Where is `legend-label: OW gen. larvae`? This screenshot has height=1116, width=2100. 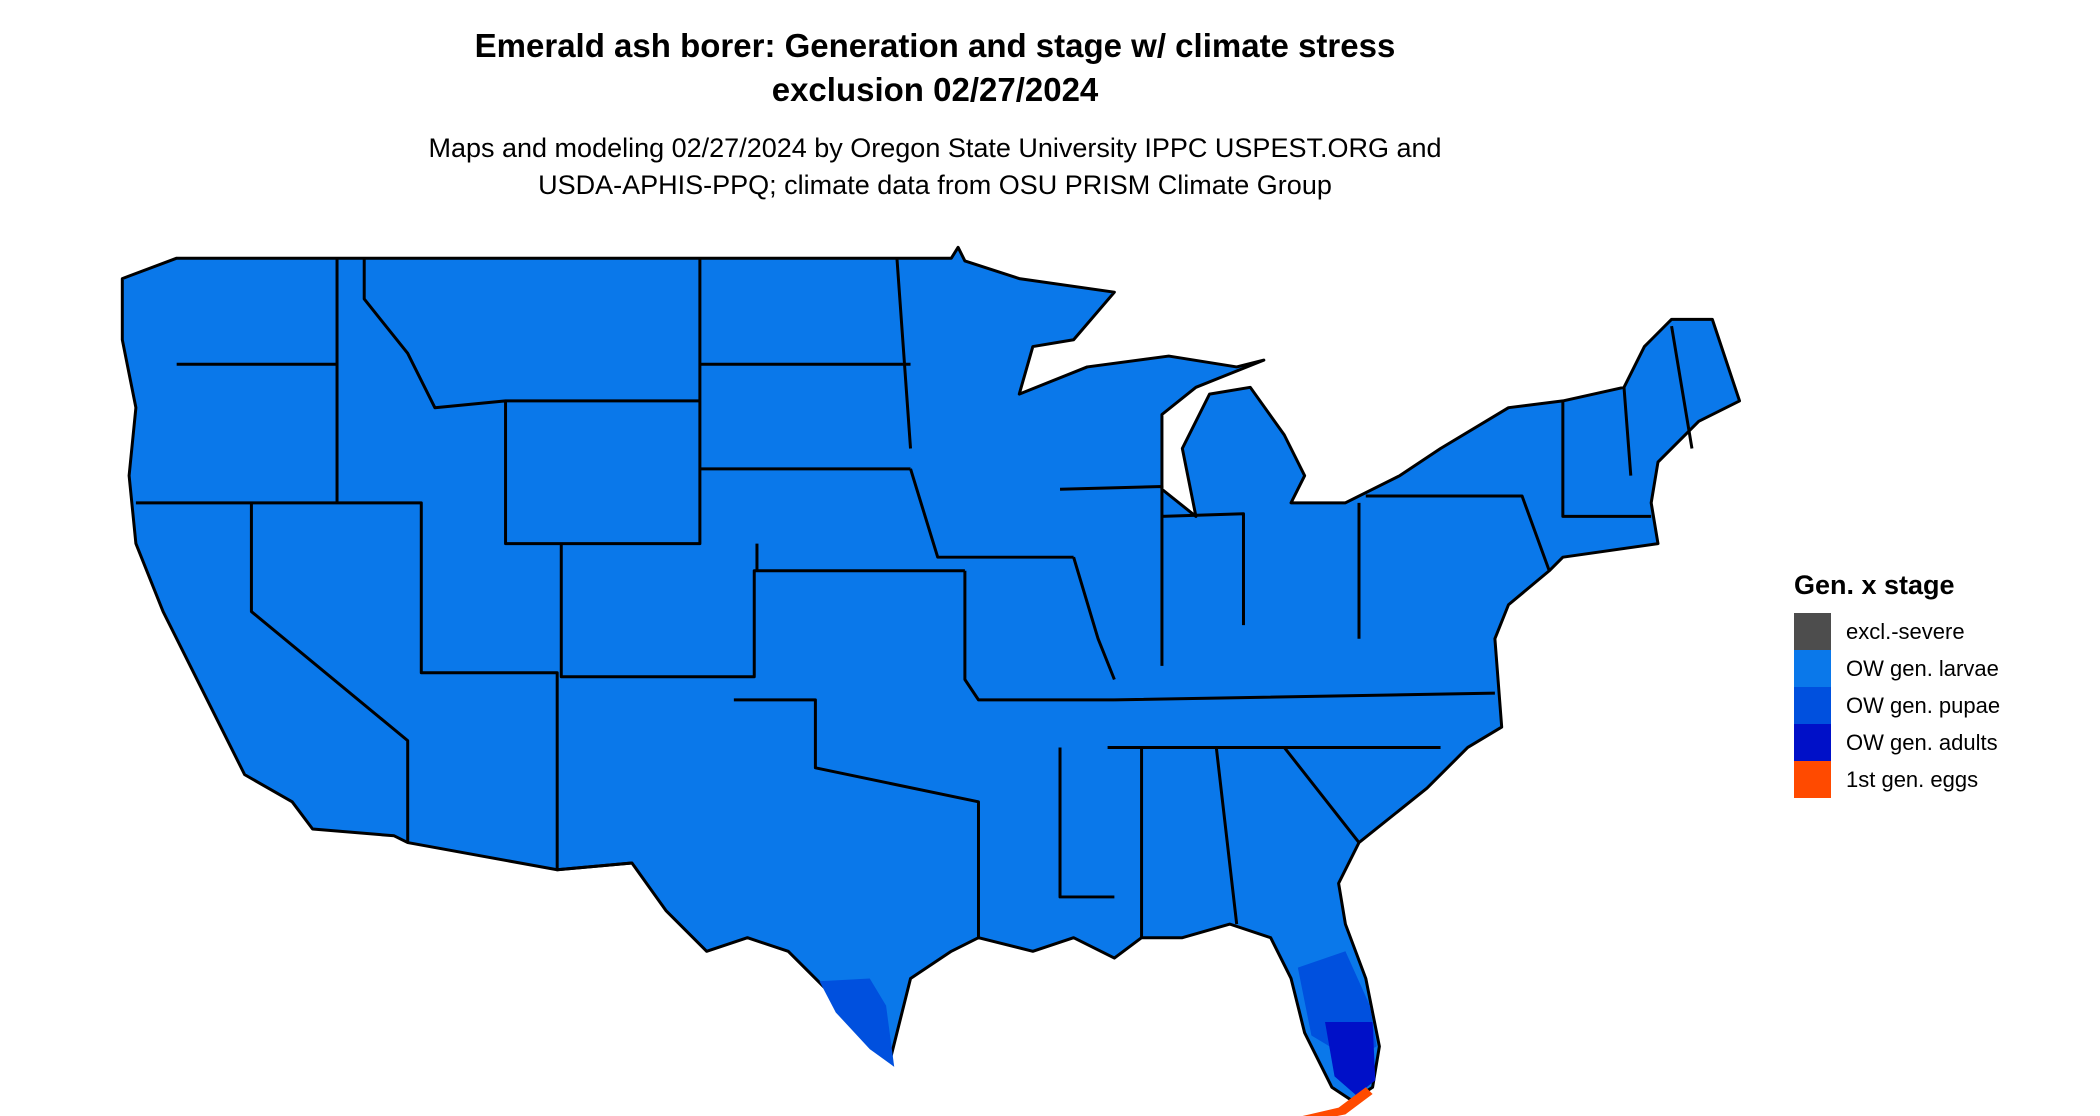
legend-label: OW gen. larvae is located at coordinates (1922, 668).